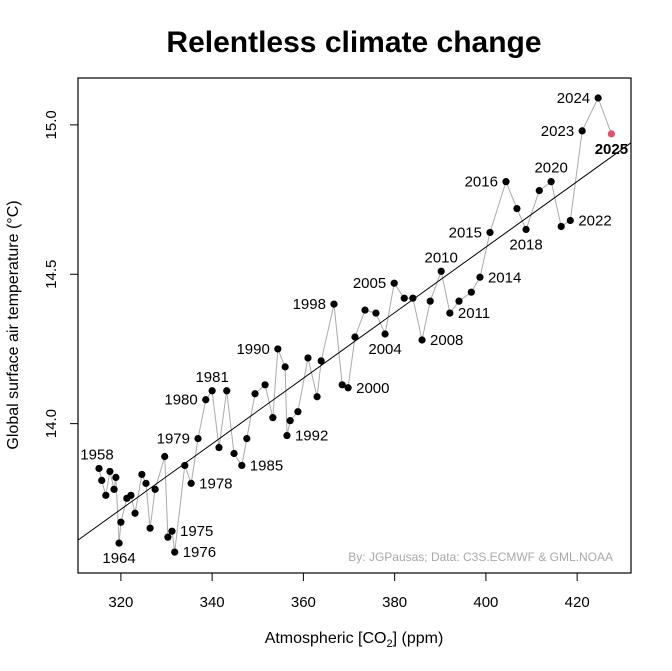  I want to click on data-point-1988, so click(265, 385).